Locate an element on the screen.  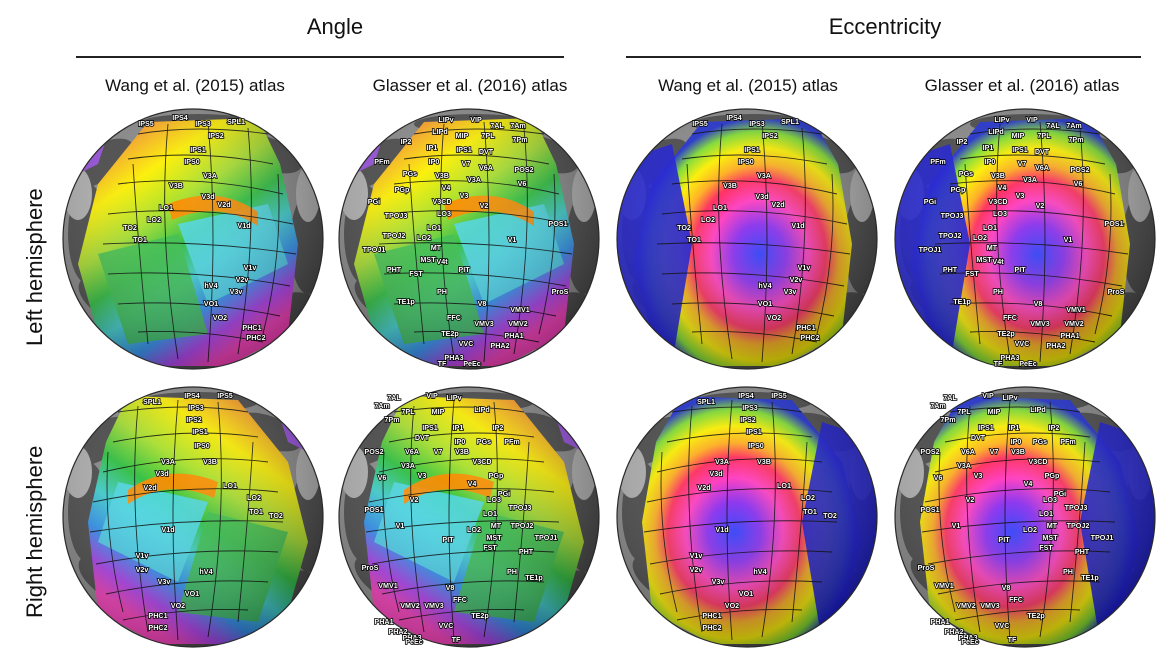
region-label: VO2 is located at coordinates (774, 317).